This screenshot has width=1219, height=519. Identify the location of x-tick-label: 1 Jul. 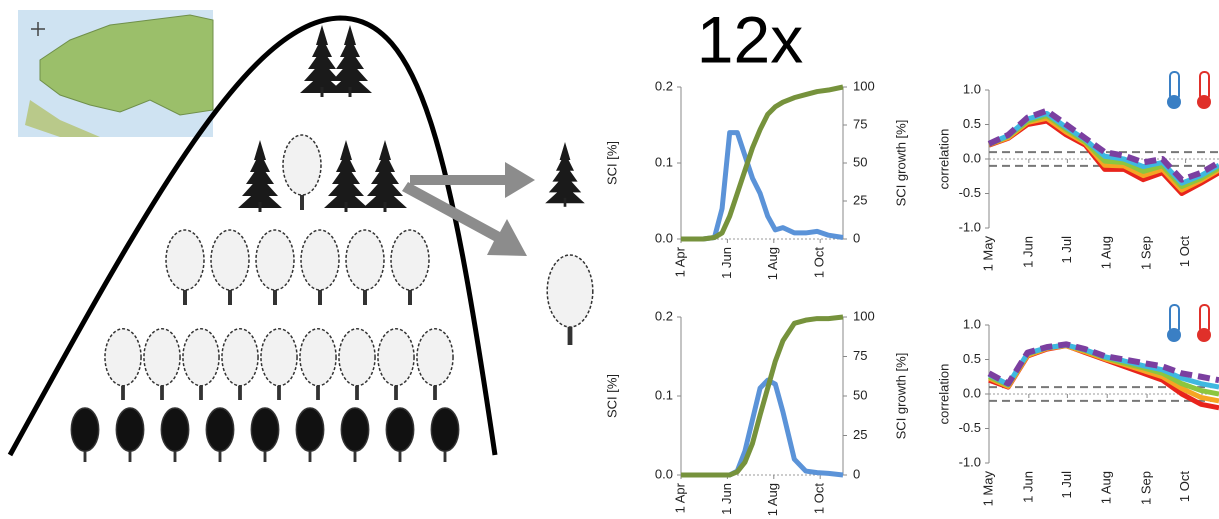
(1066, 485).